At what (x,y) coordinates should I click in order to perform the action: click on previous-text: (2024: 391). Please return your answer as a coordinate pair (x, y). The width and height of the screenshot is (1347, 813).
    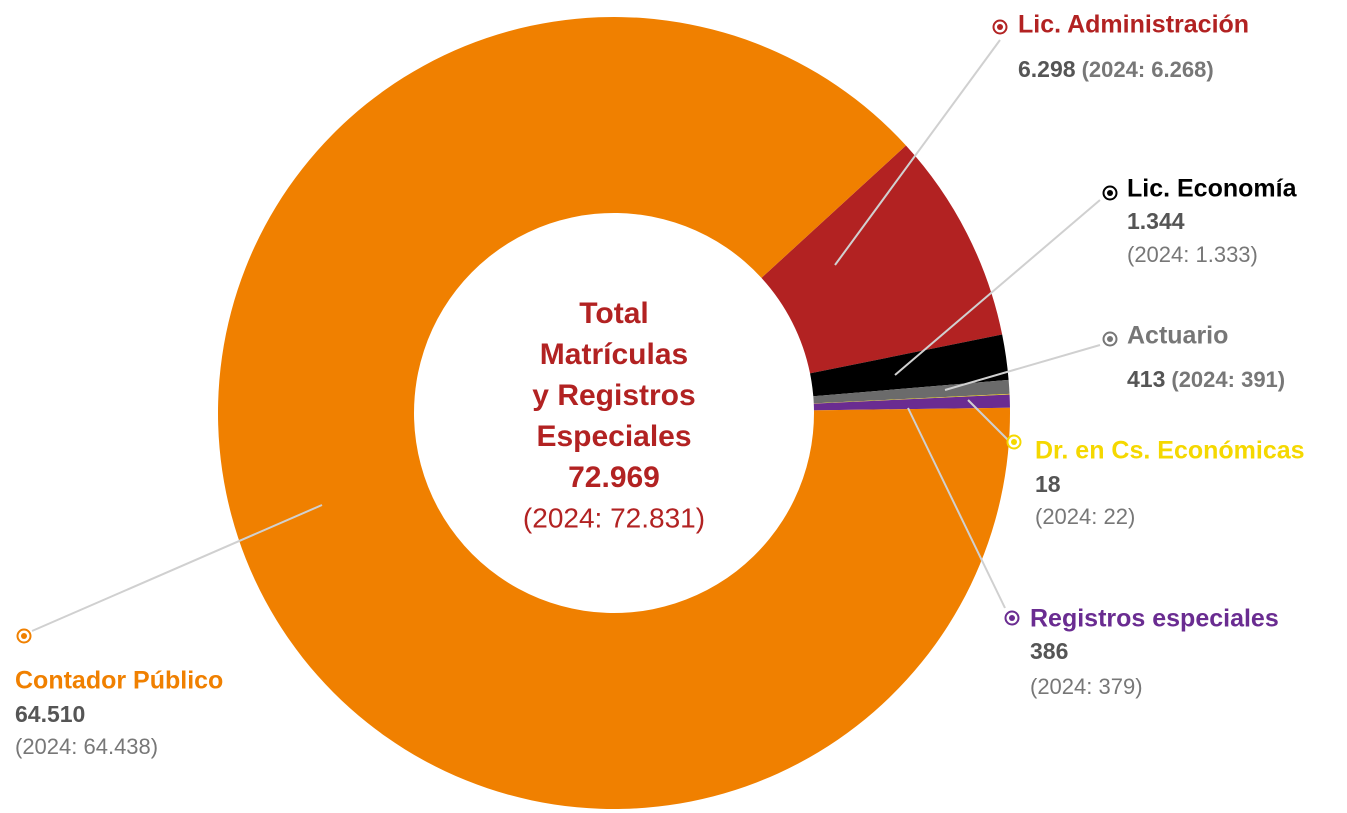
    Looking at the image, I should click on (1228, 379).